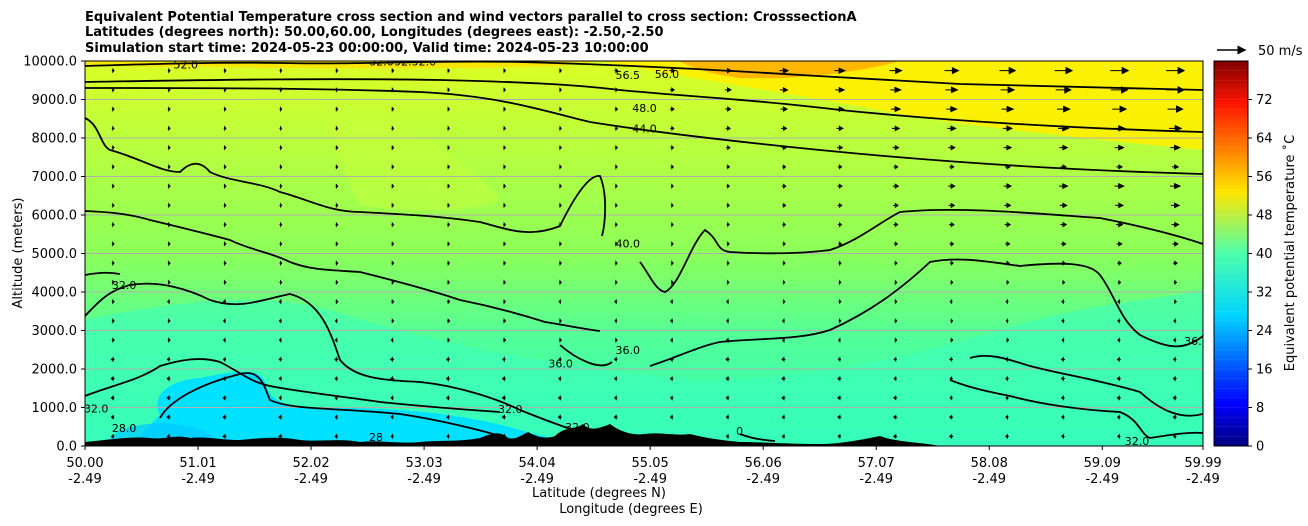 The width and height of the screenshot is (1308, 526). I want to click on contour-label: 56.0, so click(667, 74).